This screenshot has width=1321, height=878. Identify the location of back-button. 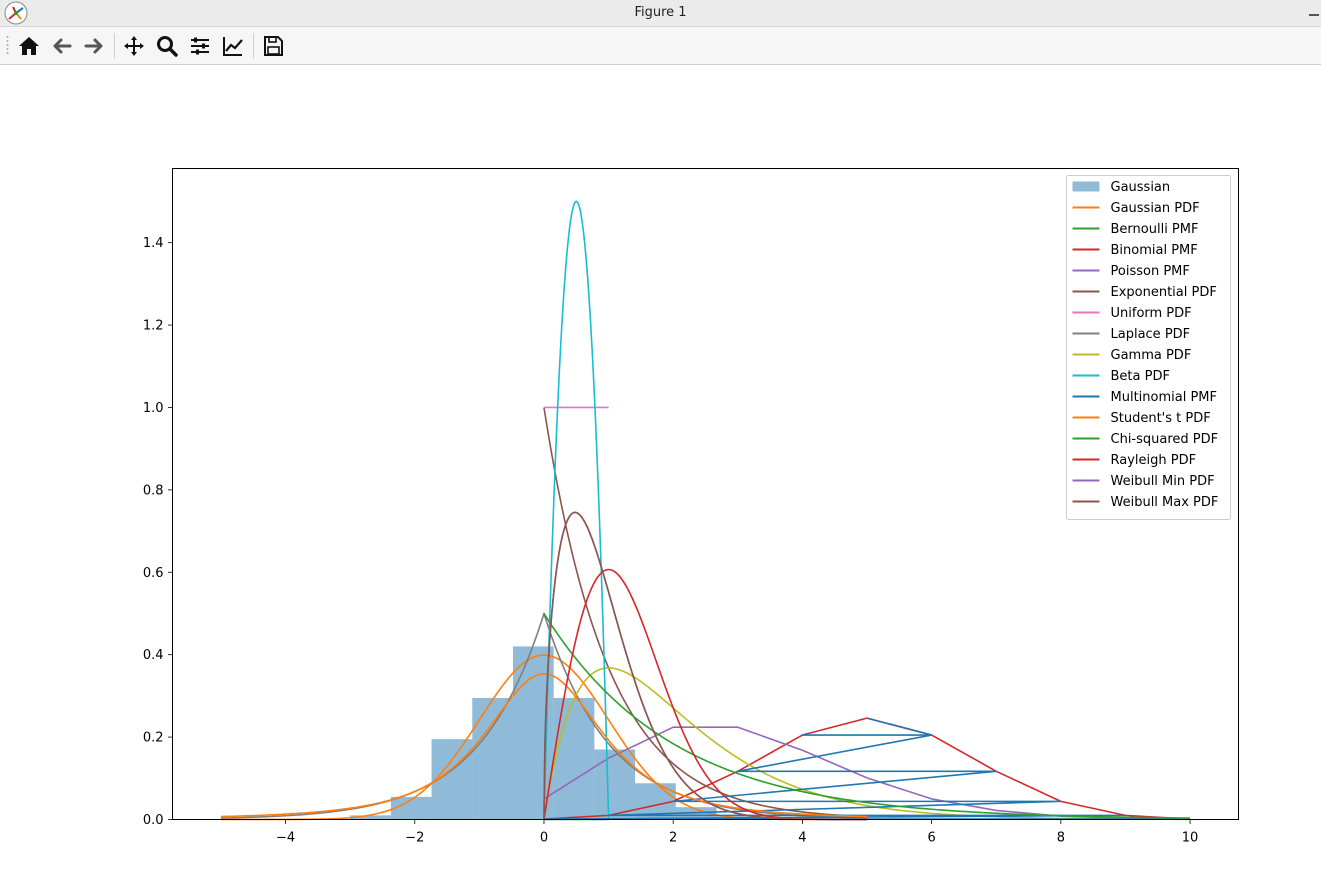
(62, 46).